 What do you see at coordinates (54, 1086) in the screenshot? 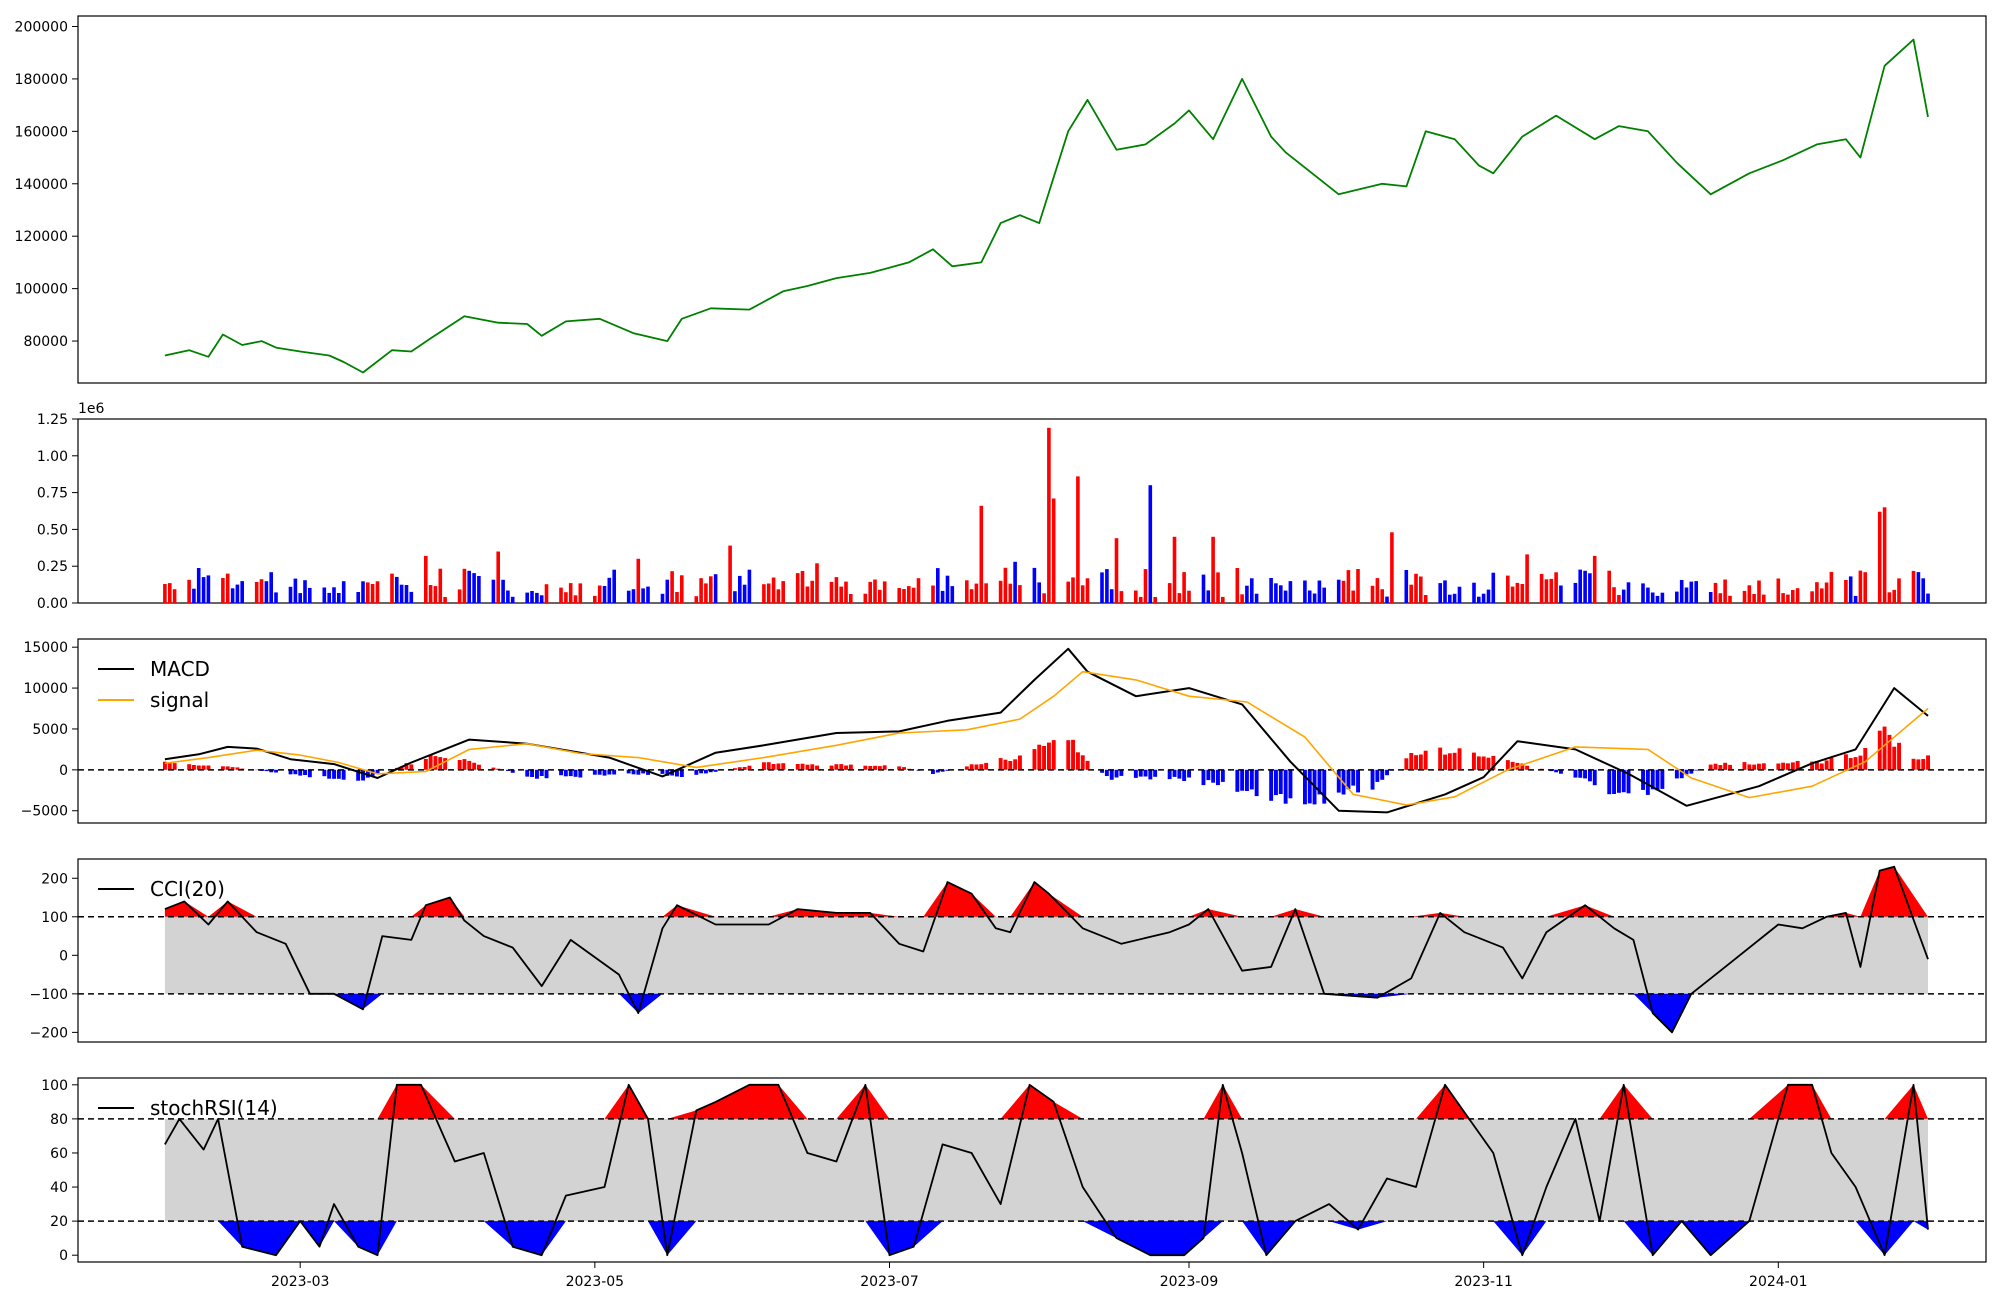
I see `stochrsi-y-tick-label: 100` at bounding box center [54, 1086].